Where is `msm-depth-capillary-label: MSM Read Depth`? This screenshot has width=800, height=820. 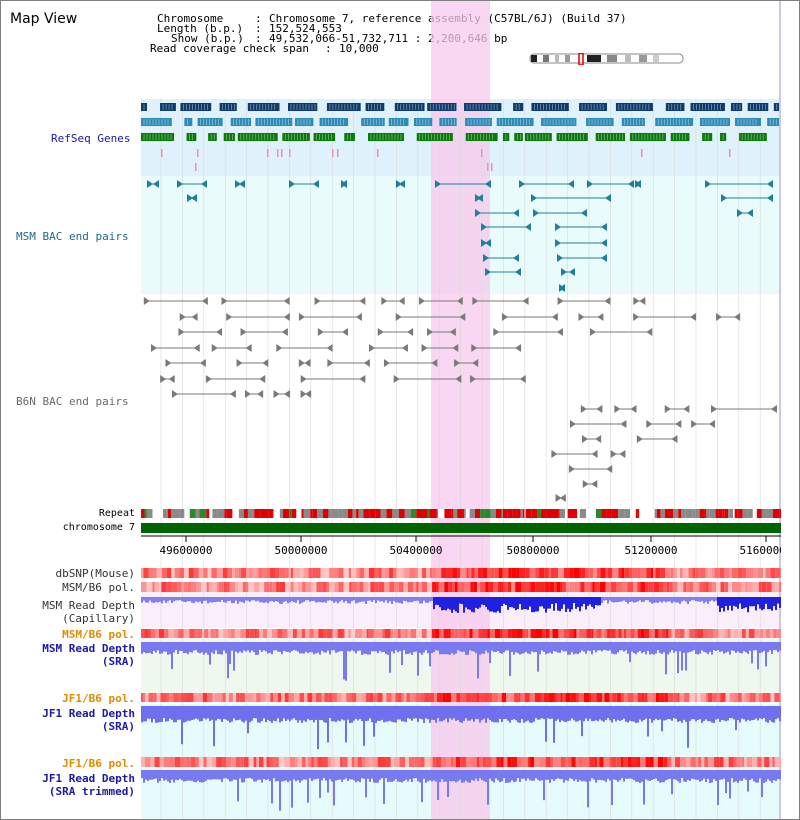
msm-depth-capillary-label: MSM Read Depth is located at coordinates (88, 605).